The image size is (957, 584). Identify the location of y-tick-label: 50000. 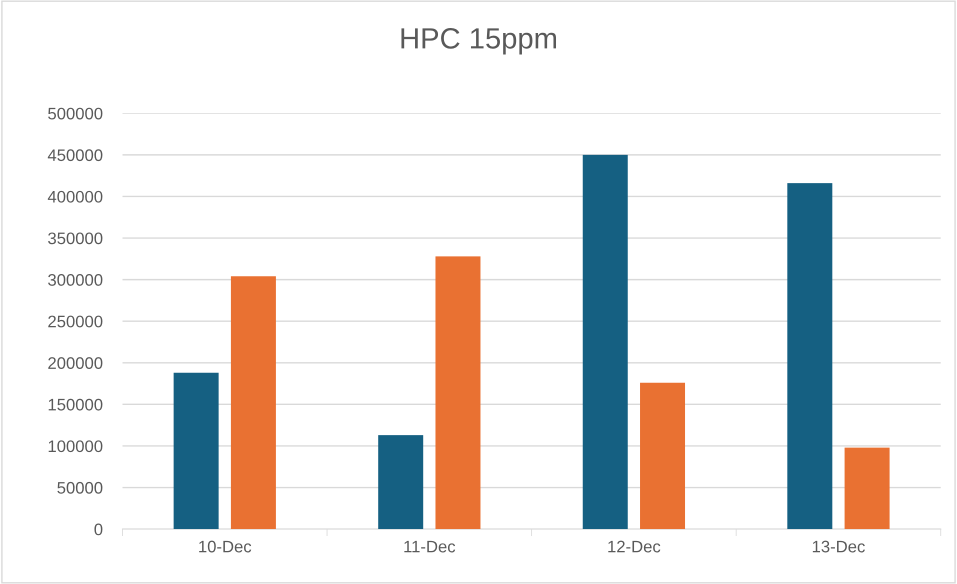
(79, 488).